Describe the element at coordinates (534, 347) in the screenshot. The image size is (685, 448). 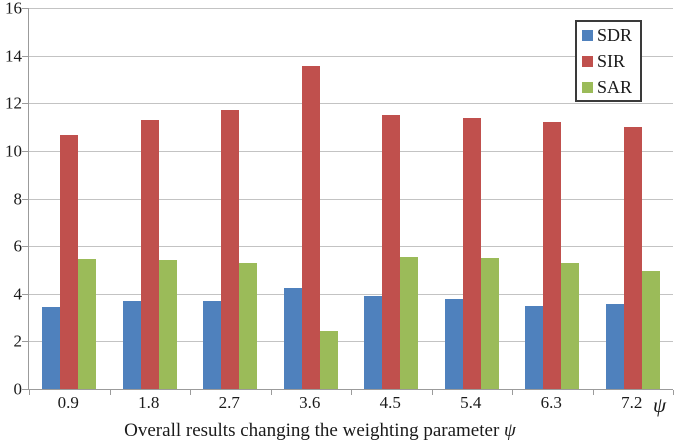
I see `bar-sdr-6.3` at that location.